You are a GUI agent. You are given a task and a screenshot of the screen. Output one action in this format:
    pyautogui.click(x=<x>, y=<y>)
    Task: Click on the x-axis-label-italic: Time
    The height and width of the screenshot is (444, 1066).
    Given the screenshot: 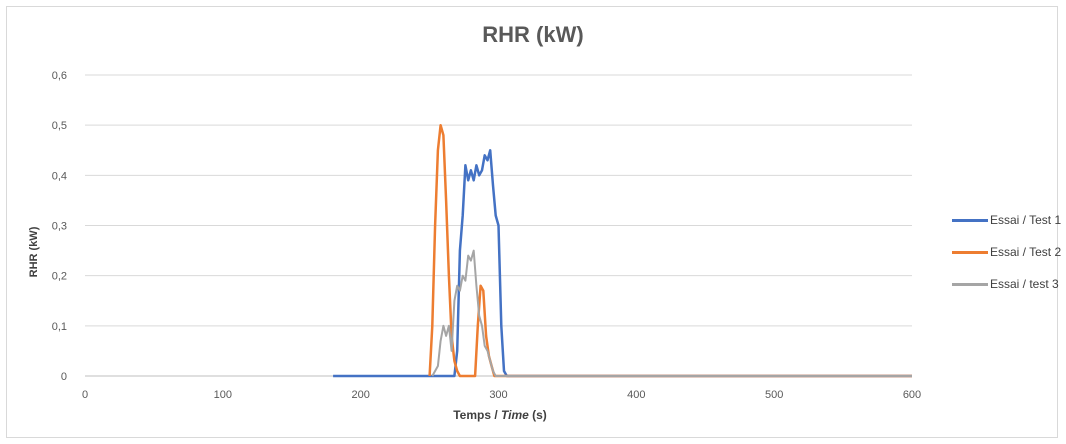 What is the action you would take?
    pyautogui.click(x=515, y=415)
    